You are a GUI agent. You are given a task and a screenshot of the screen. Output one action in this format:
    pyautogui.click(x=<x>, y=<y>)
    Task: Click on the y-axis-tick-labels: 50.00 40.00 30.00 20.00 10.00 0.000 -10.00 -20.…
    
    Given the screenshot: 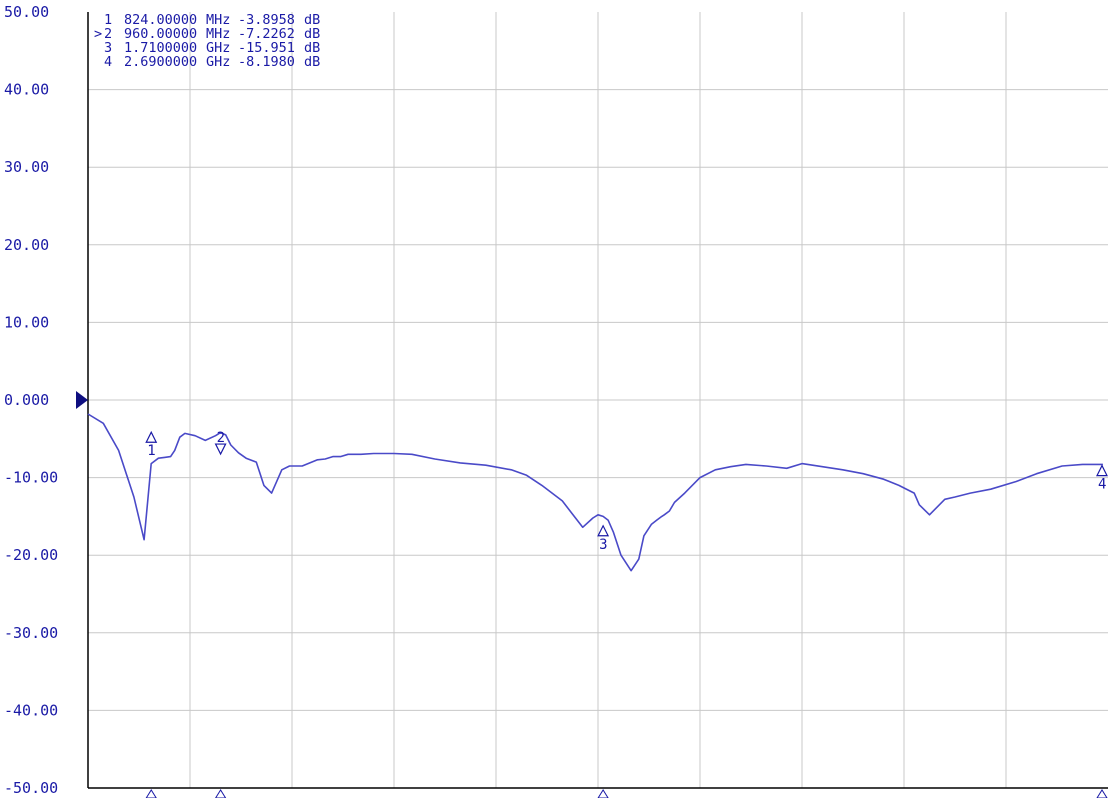 What is the action you would take?
    pyautogui.click(x=31, y=400)
    